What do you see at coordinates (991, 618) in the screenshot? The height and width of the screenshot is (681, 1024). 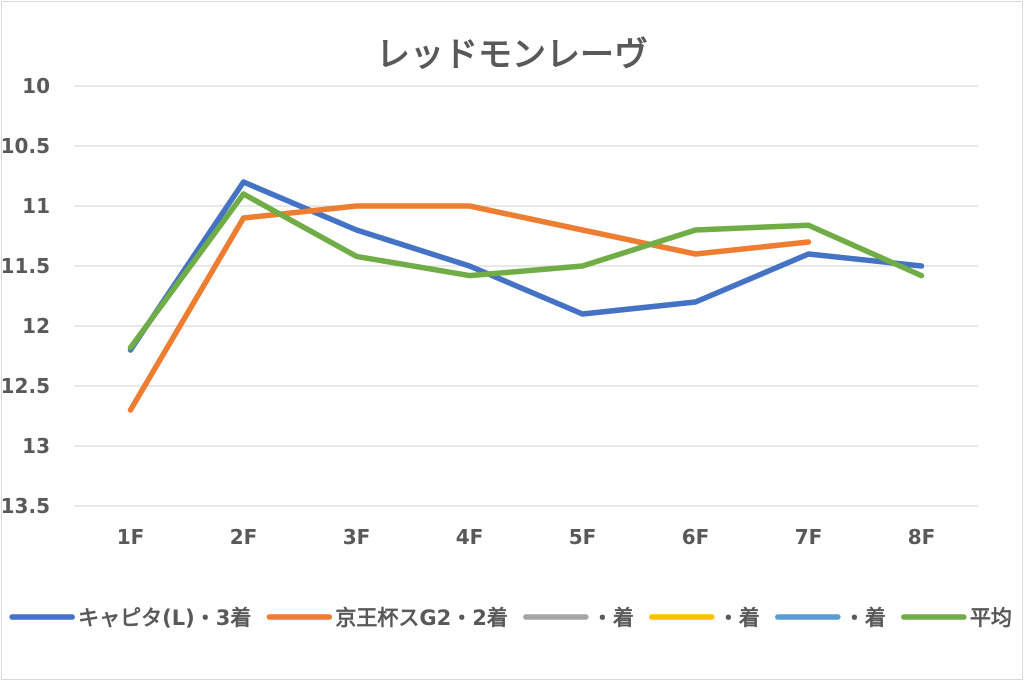 I see `legend-label-5: 平均` at bounding box center [991, 618].